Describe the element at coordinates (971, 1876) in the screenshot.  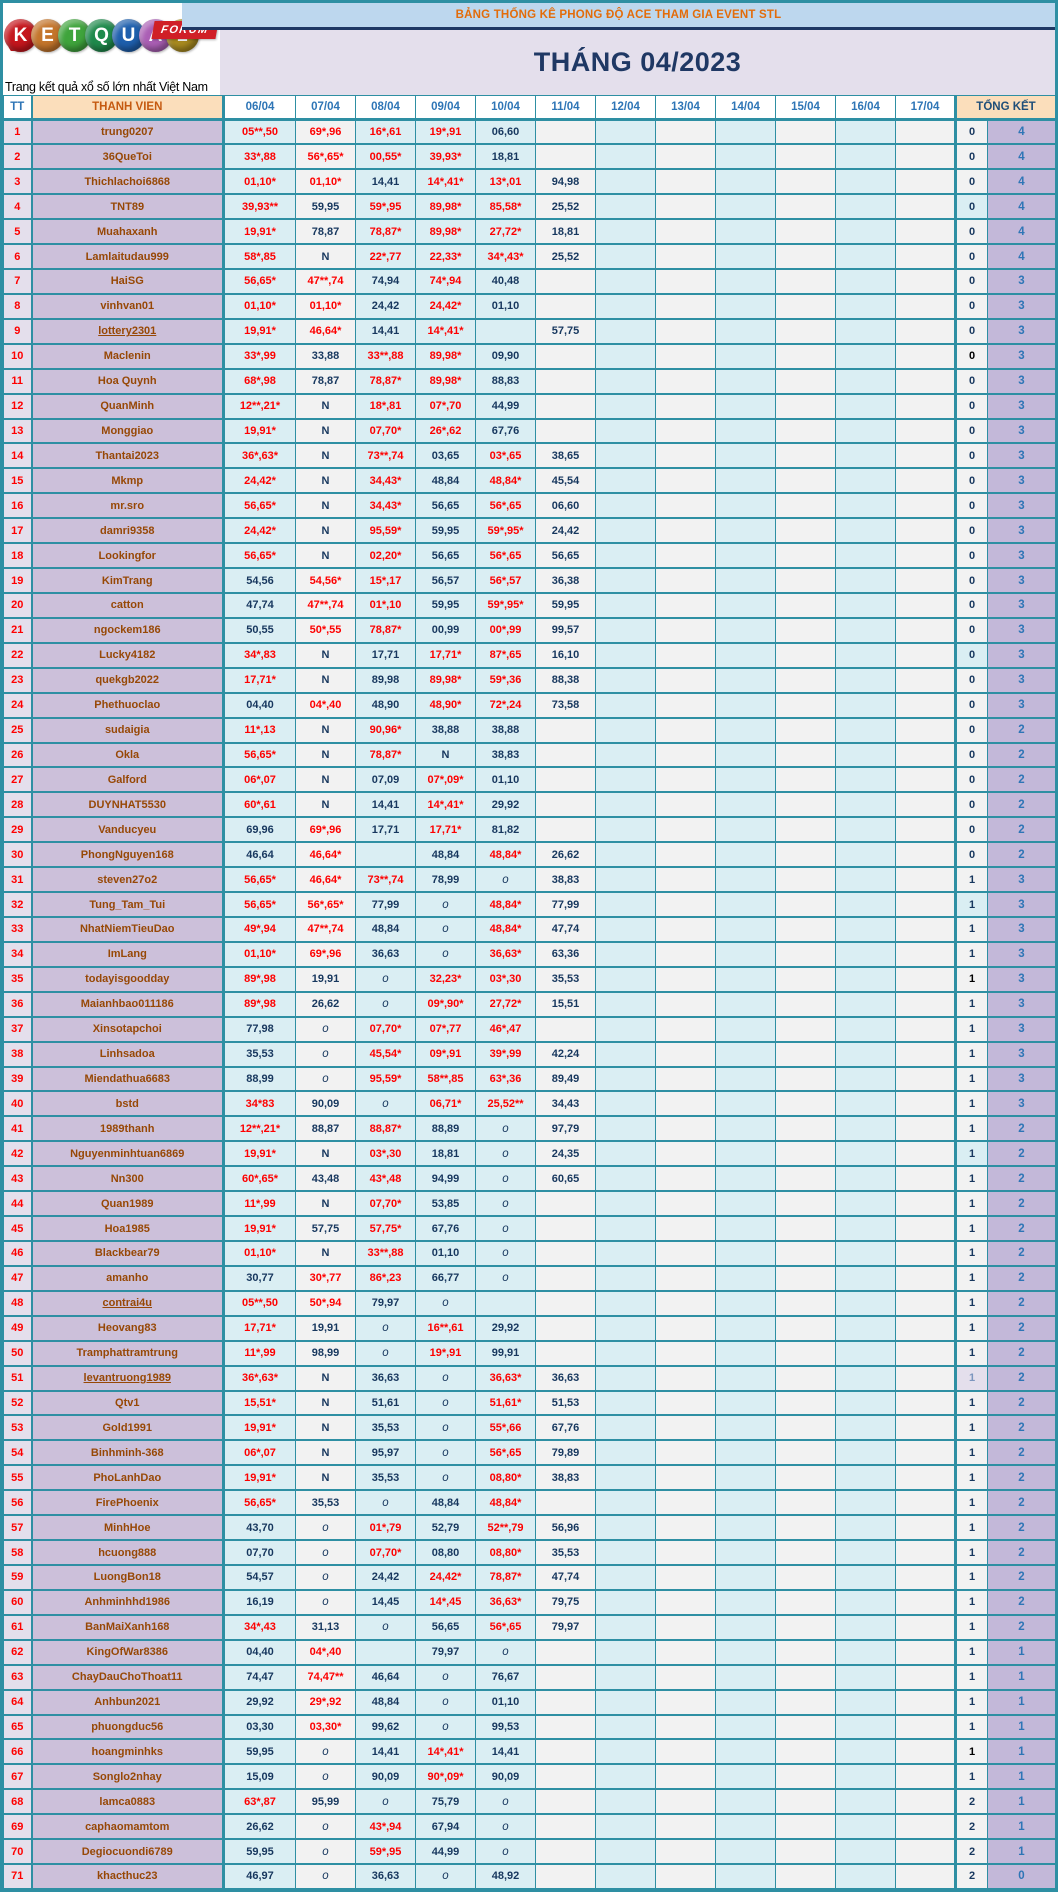
I see `total-entries-cell: 2` at that location.